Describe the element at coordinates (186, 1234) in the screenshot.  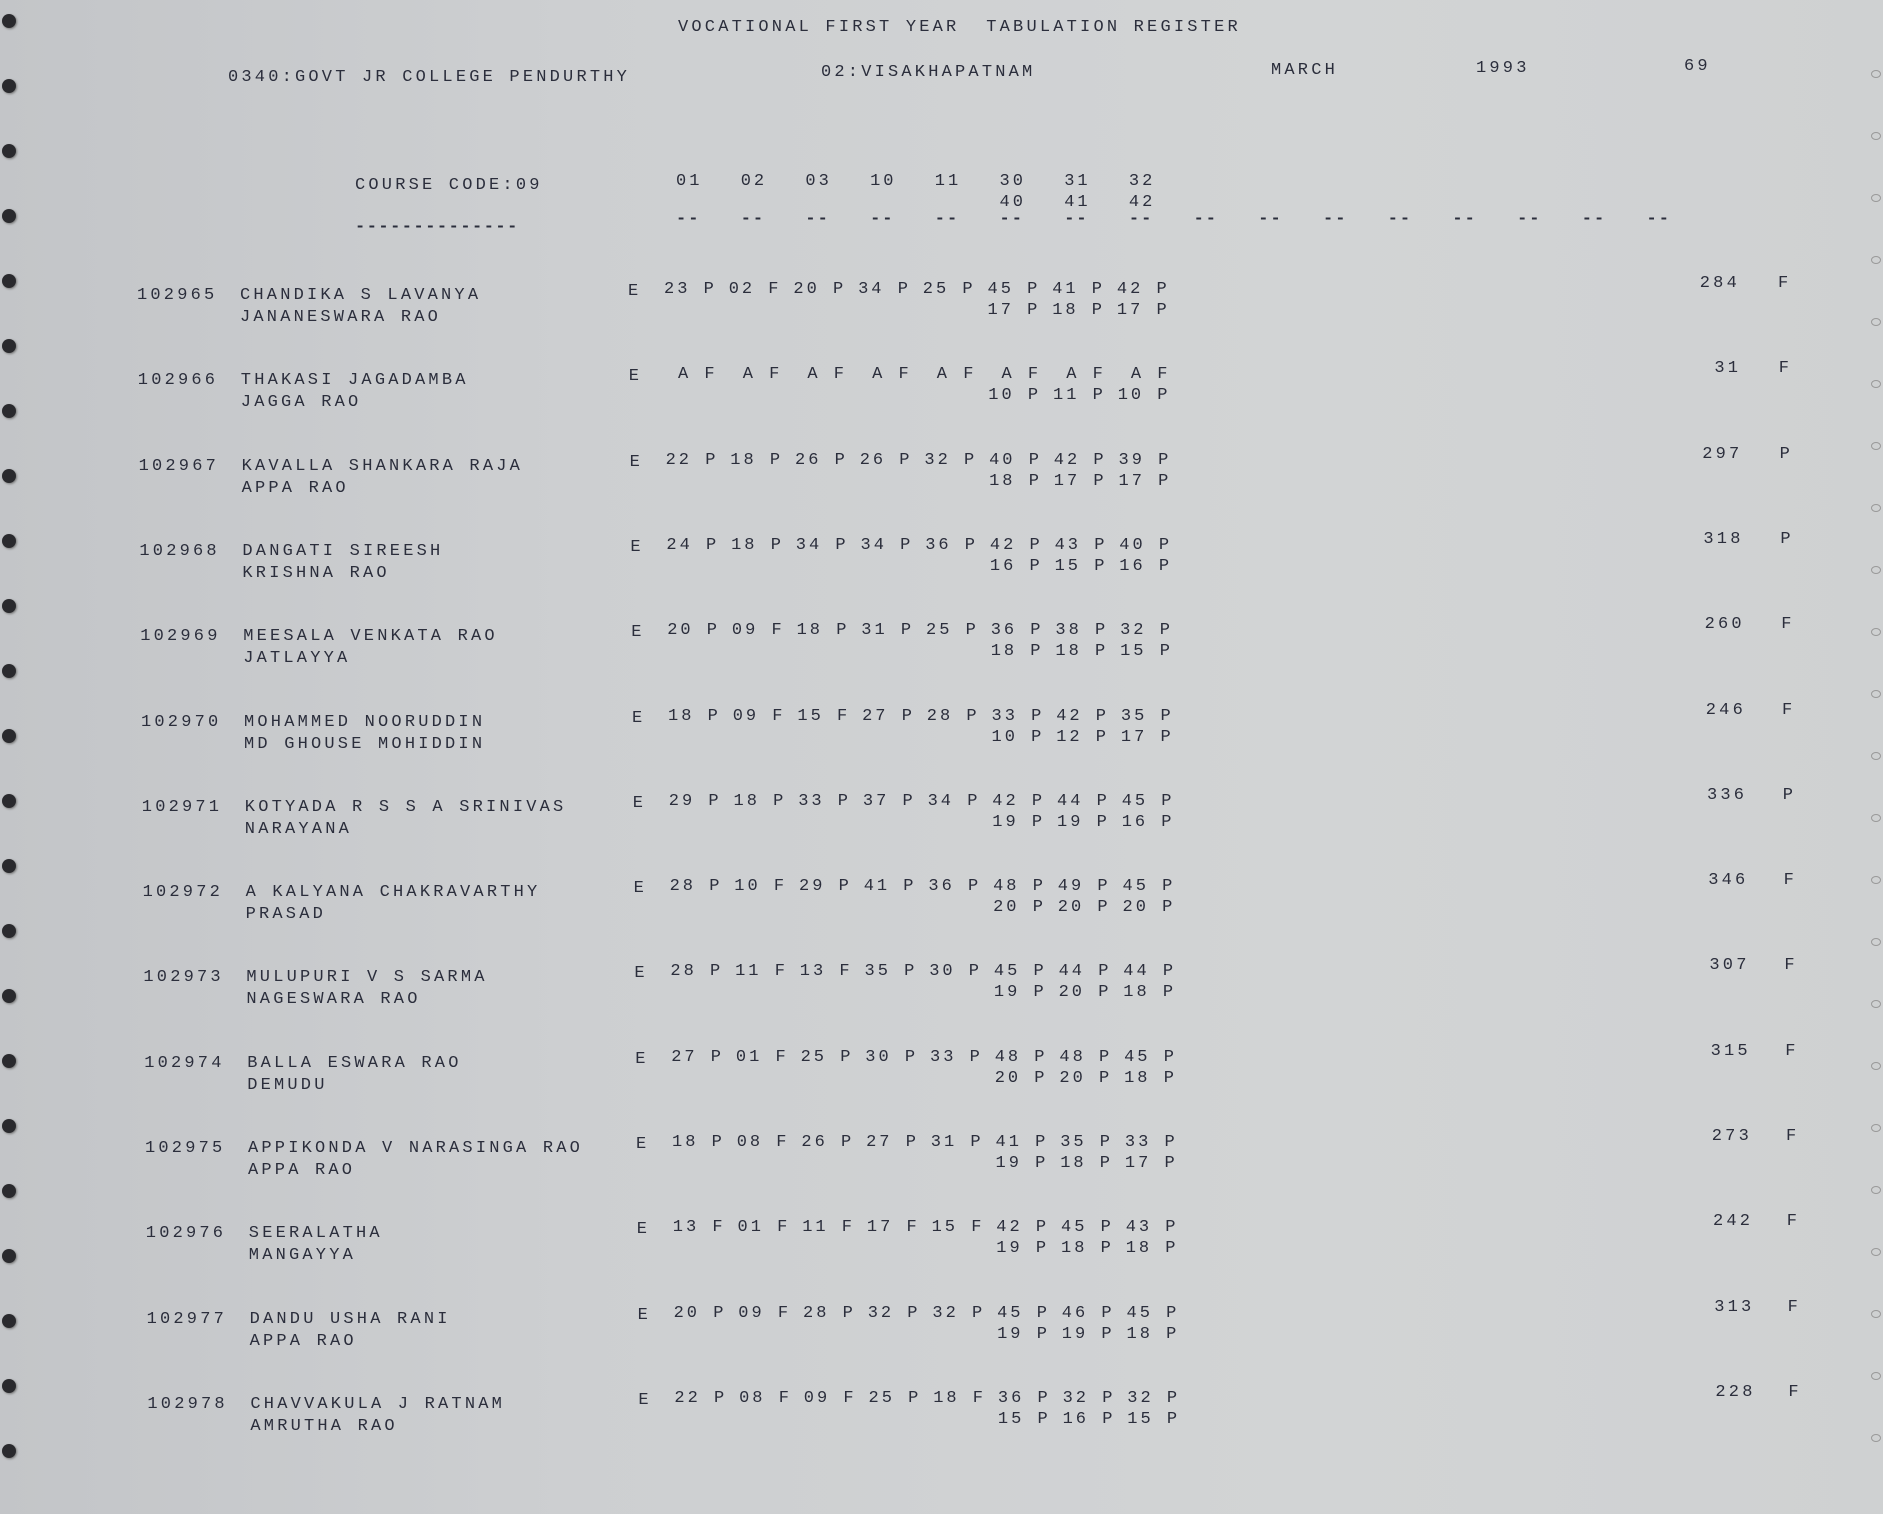
I see `roll-number: 102976` at that location.